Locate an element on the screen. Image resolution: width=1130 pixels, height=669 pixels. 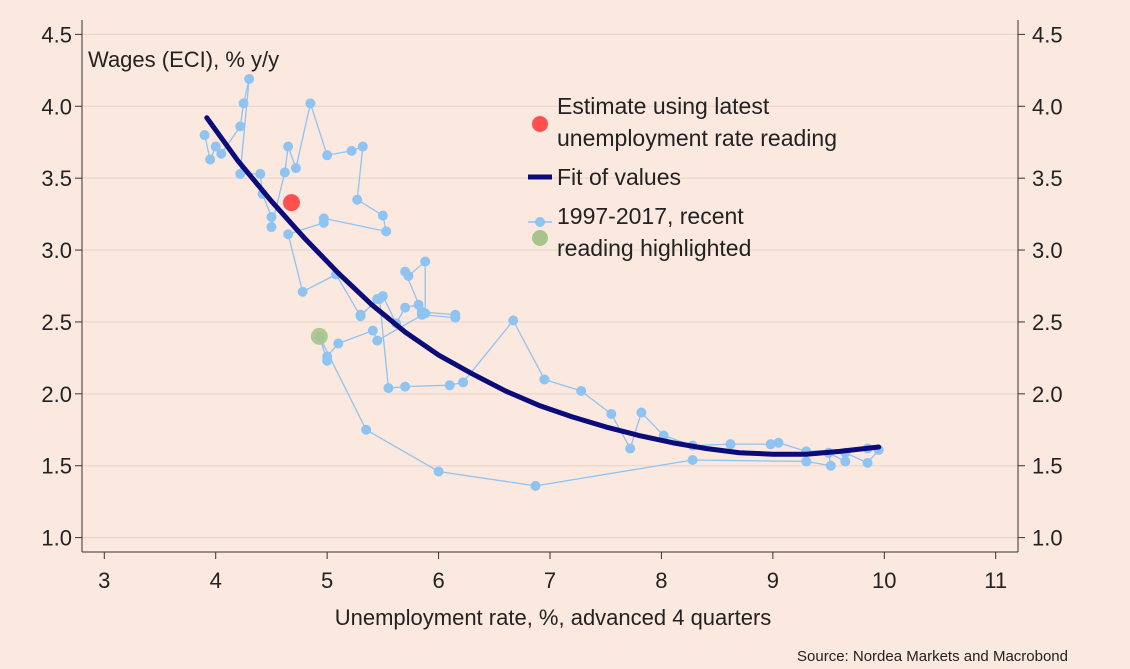
legend-fit-label: Fit of values is located at coordinates (619, 177).